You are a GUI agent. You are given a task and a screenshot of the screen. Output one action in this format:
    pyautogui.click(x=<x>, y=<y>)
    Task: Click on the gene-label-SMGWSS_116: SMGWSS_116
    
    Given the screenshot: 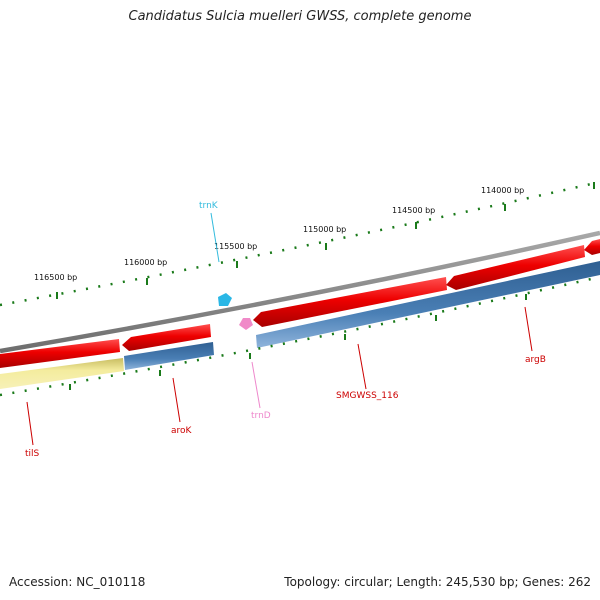 What is the action you would take?
    pyautogui.click(x=367, y=396)
    